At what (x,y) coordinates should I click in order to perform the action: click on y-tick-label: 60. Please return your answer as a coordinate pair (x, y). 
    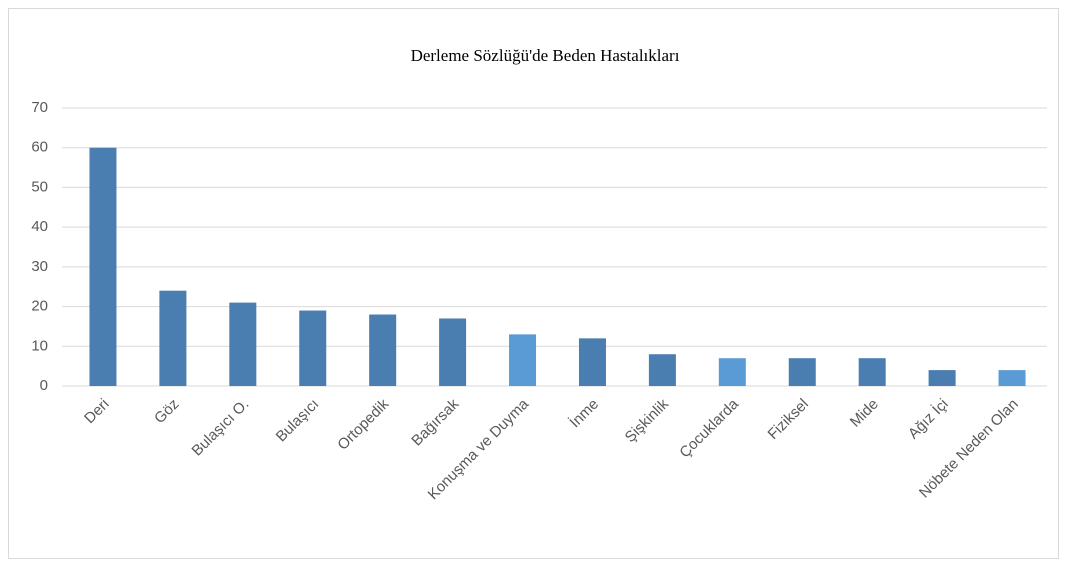
    Looking at the image, I should click on (39, 147).